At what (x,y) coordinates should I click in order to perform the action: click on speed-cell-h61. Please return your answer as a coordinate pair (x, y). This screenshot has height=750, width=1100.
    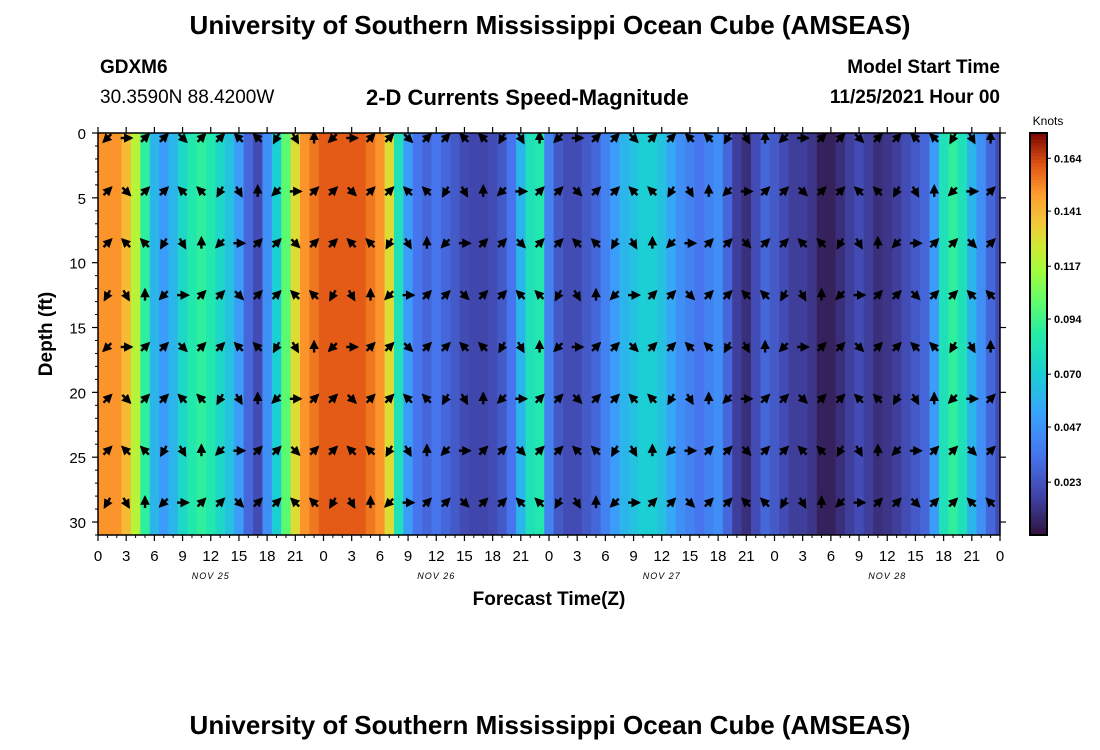
    Looking at the image, I should click on (671, 334).